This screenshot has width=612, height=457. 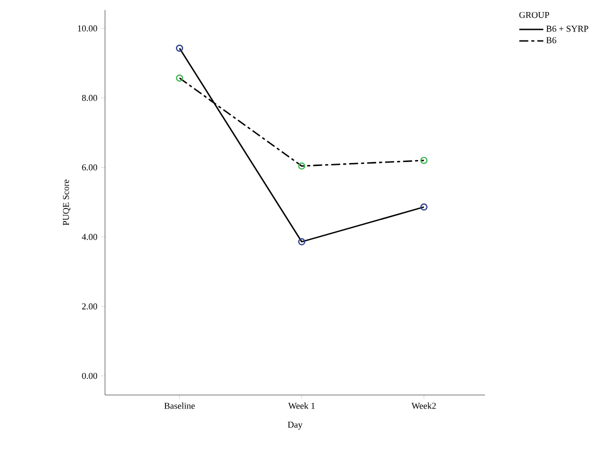 I want to click on y-tick-label: 4.00, so click(x=90, y=237).